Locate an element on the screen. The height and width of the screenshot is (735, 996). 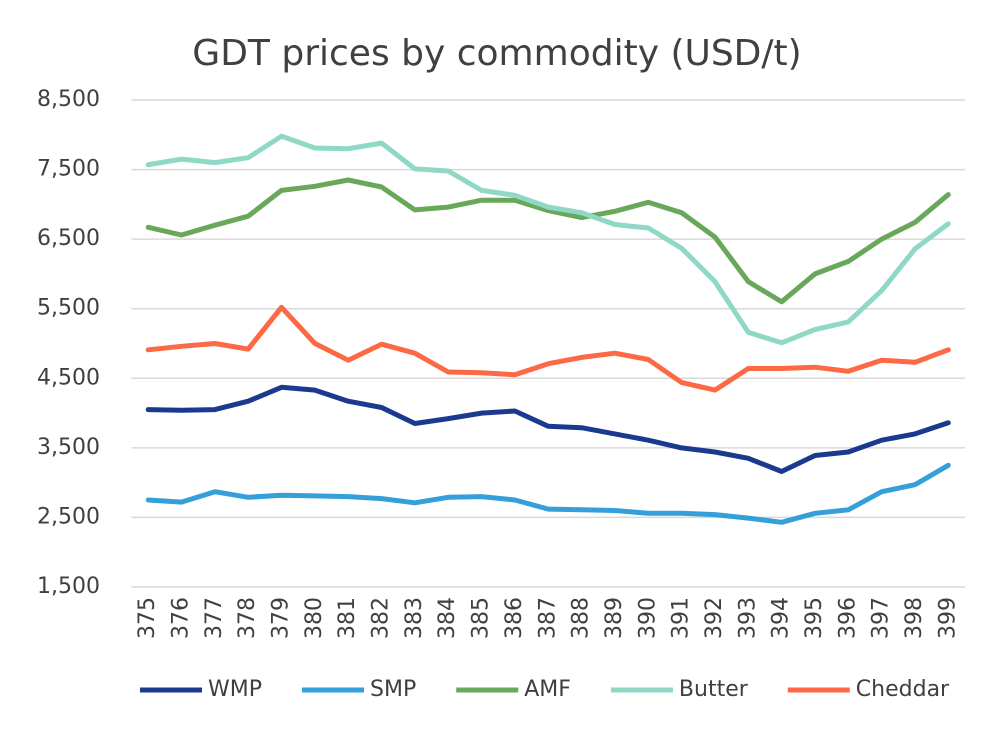
x-tick-label: 398 is located at coordinates (914, 618).